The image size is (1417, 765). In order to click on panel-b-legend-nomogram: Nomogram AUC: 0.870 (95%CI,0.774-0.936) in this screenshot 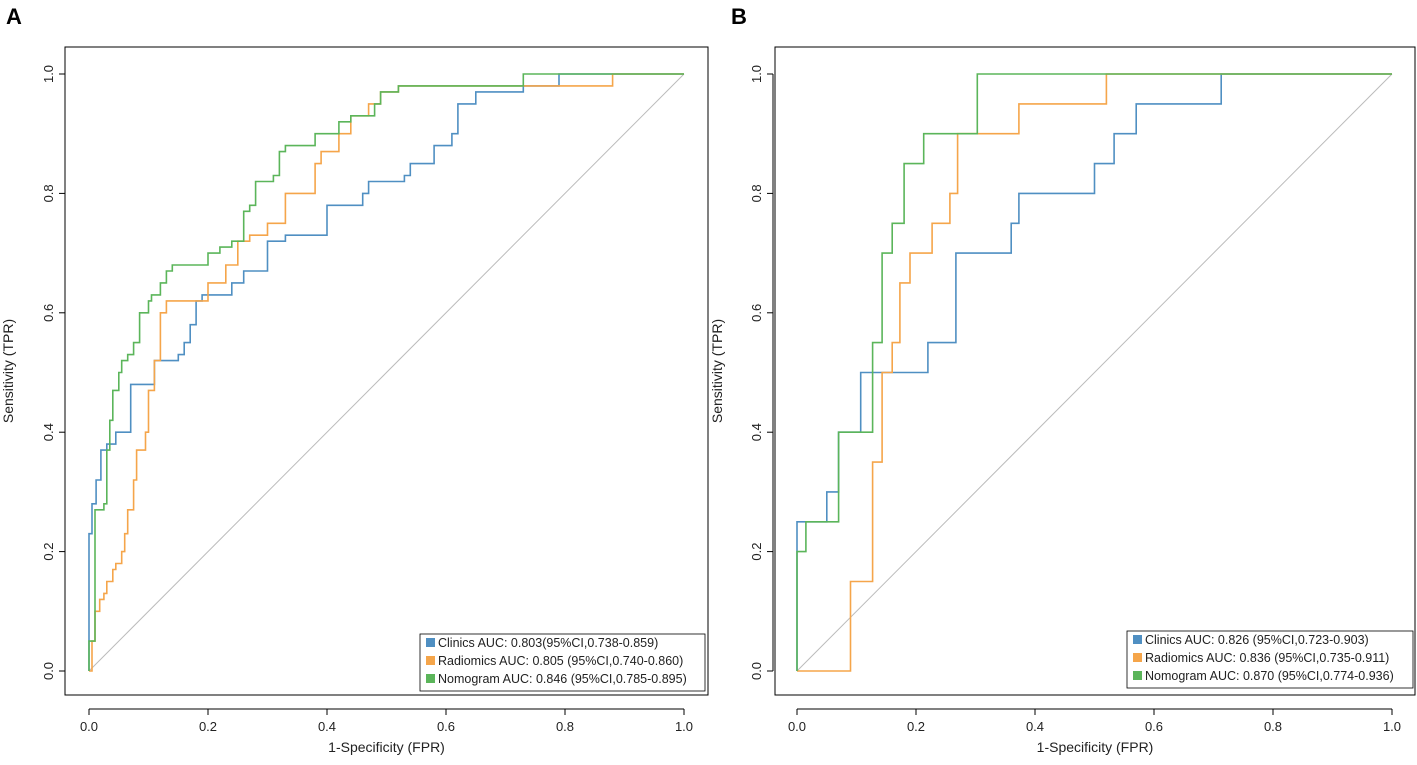, I will do `click(1269, 676)`.